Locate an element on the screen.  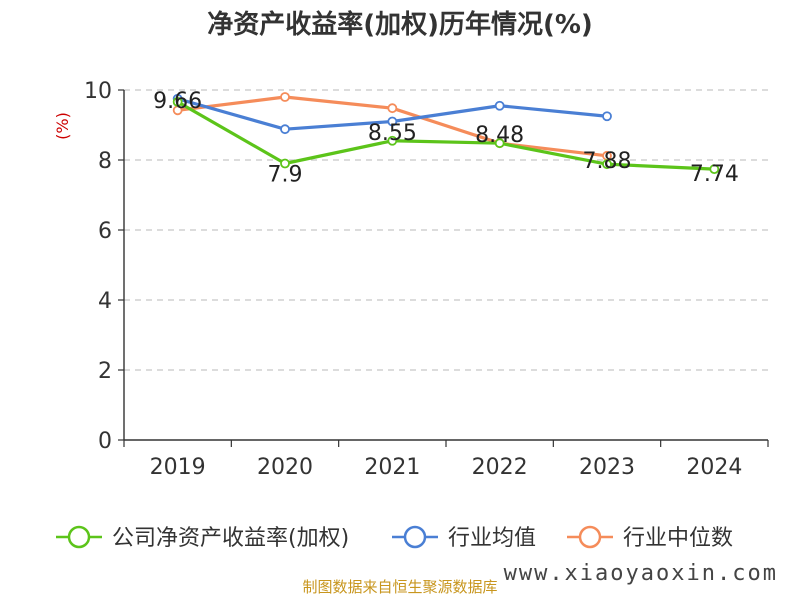
watermark: www.xiaoyaoxin.com is located at coordinates (641, 573).